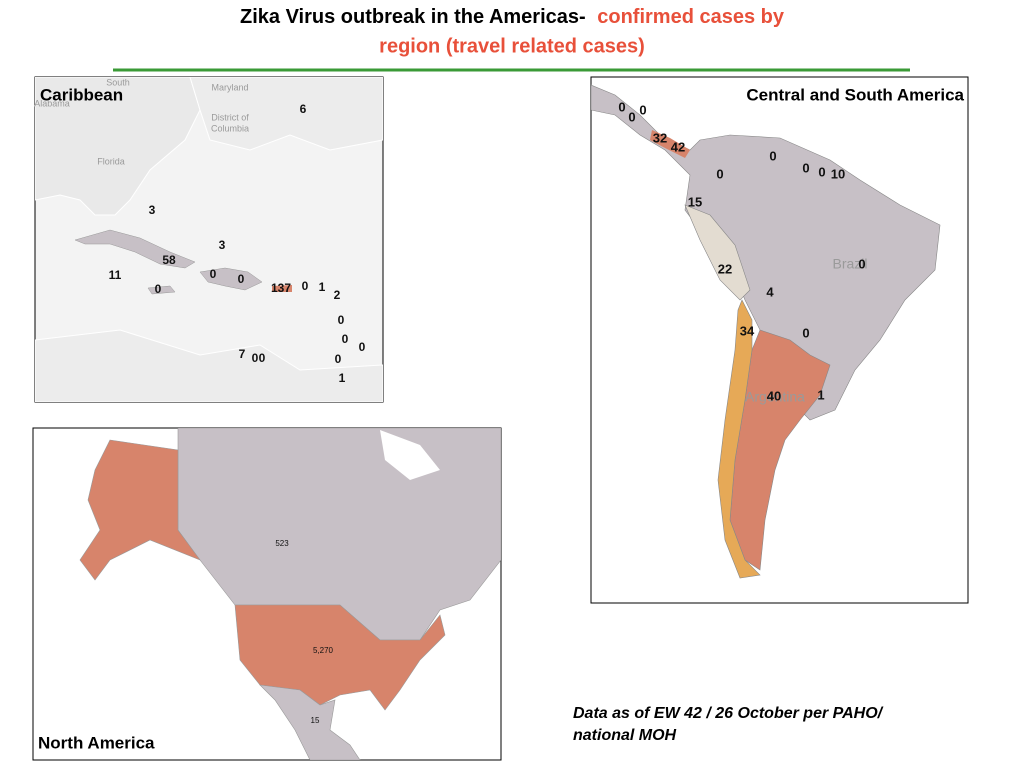 This screenshot has width=1024, height=768. Describe the element at coordinates (725, 268) in the screenshot. I see `case-count: 22` at that location.